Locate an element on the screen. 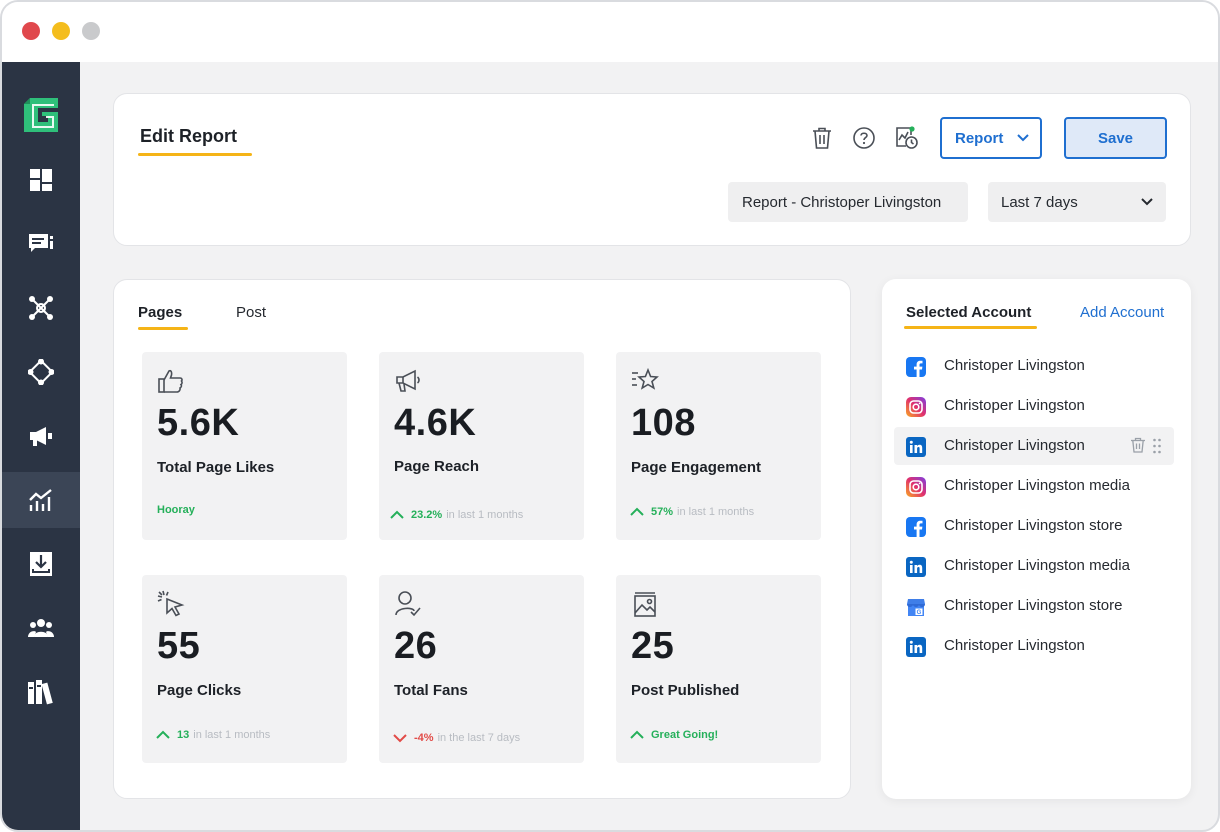 Image resolution: width=1220 pixels, height=832 pixels. help-icon is located at coordinates (864, 138).